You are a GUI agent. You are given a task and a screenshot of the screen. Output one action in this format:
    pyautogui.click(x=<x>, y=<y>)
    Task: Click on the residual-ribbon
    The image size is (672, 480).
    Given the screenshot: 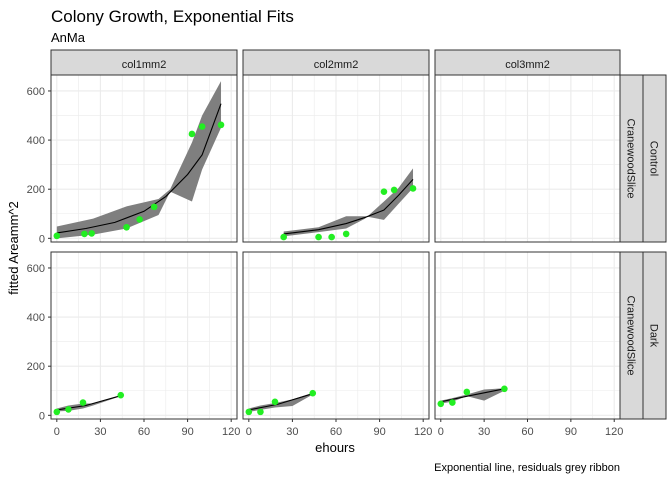 What is the action you would take?
    pyautogui.click(x=139, y=160)
    